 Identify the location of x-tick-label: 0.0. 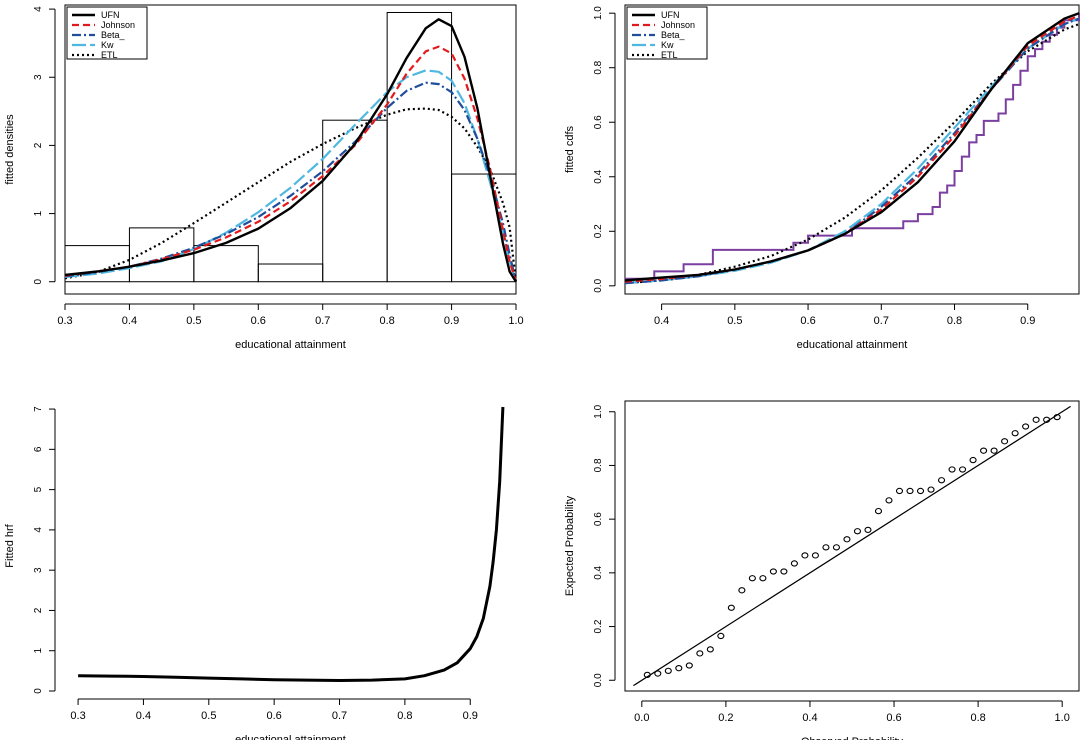
(641, 718).